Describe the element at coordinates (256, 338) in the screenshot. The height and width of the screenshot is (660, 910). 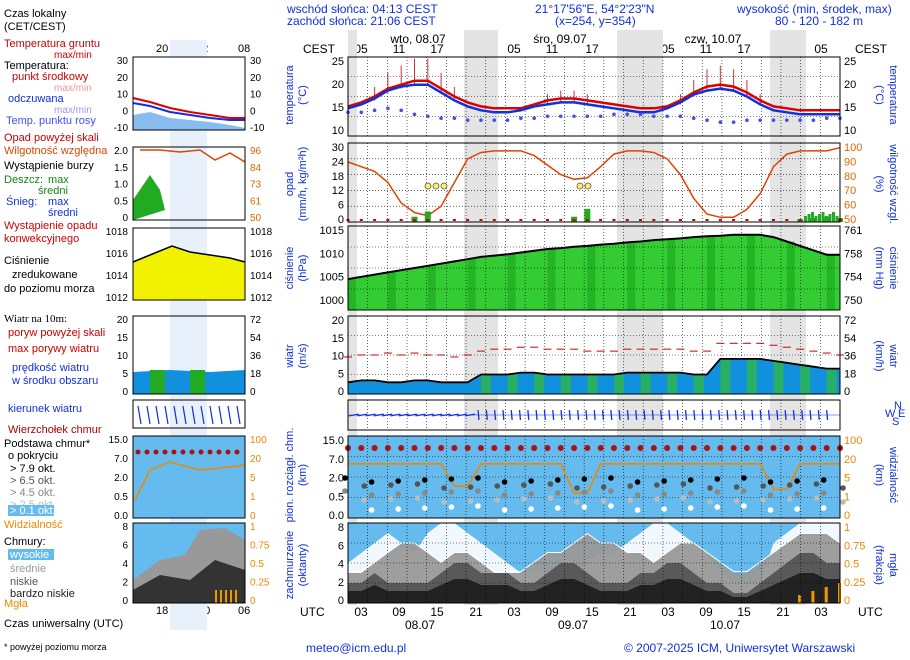
I see `legend-y-tick: 54` at that location.